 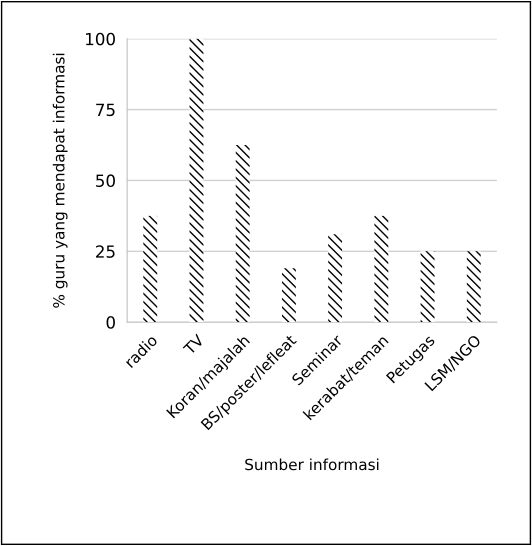 I want to click on y-tick-label: 50, so click(x=105, y=181).